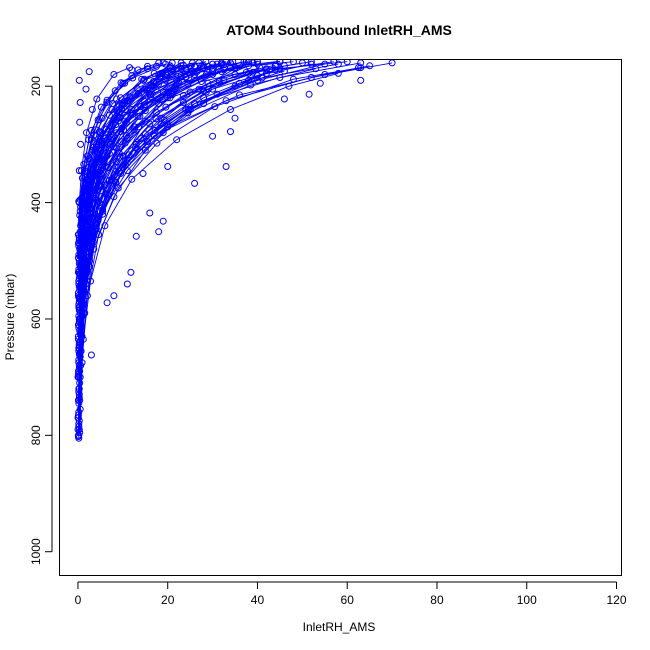  I want to click on y-tick-label: 600, so click(36, 319).